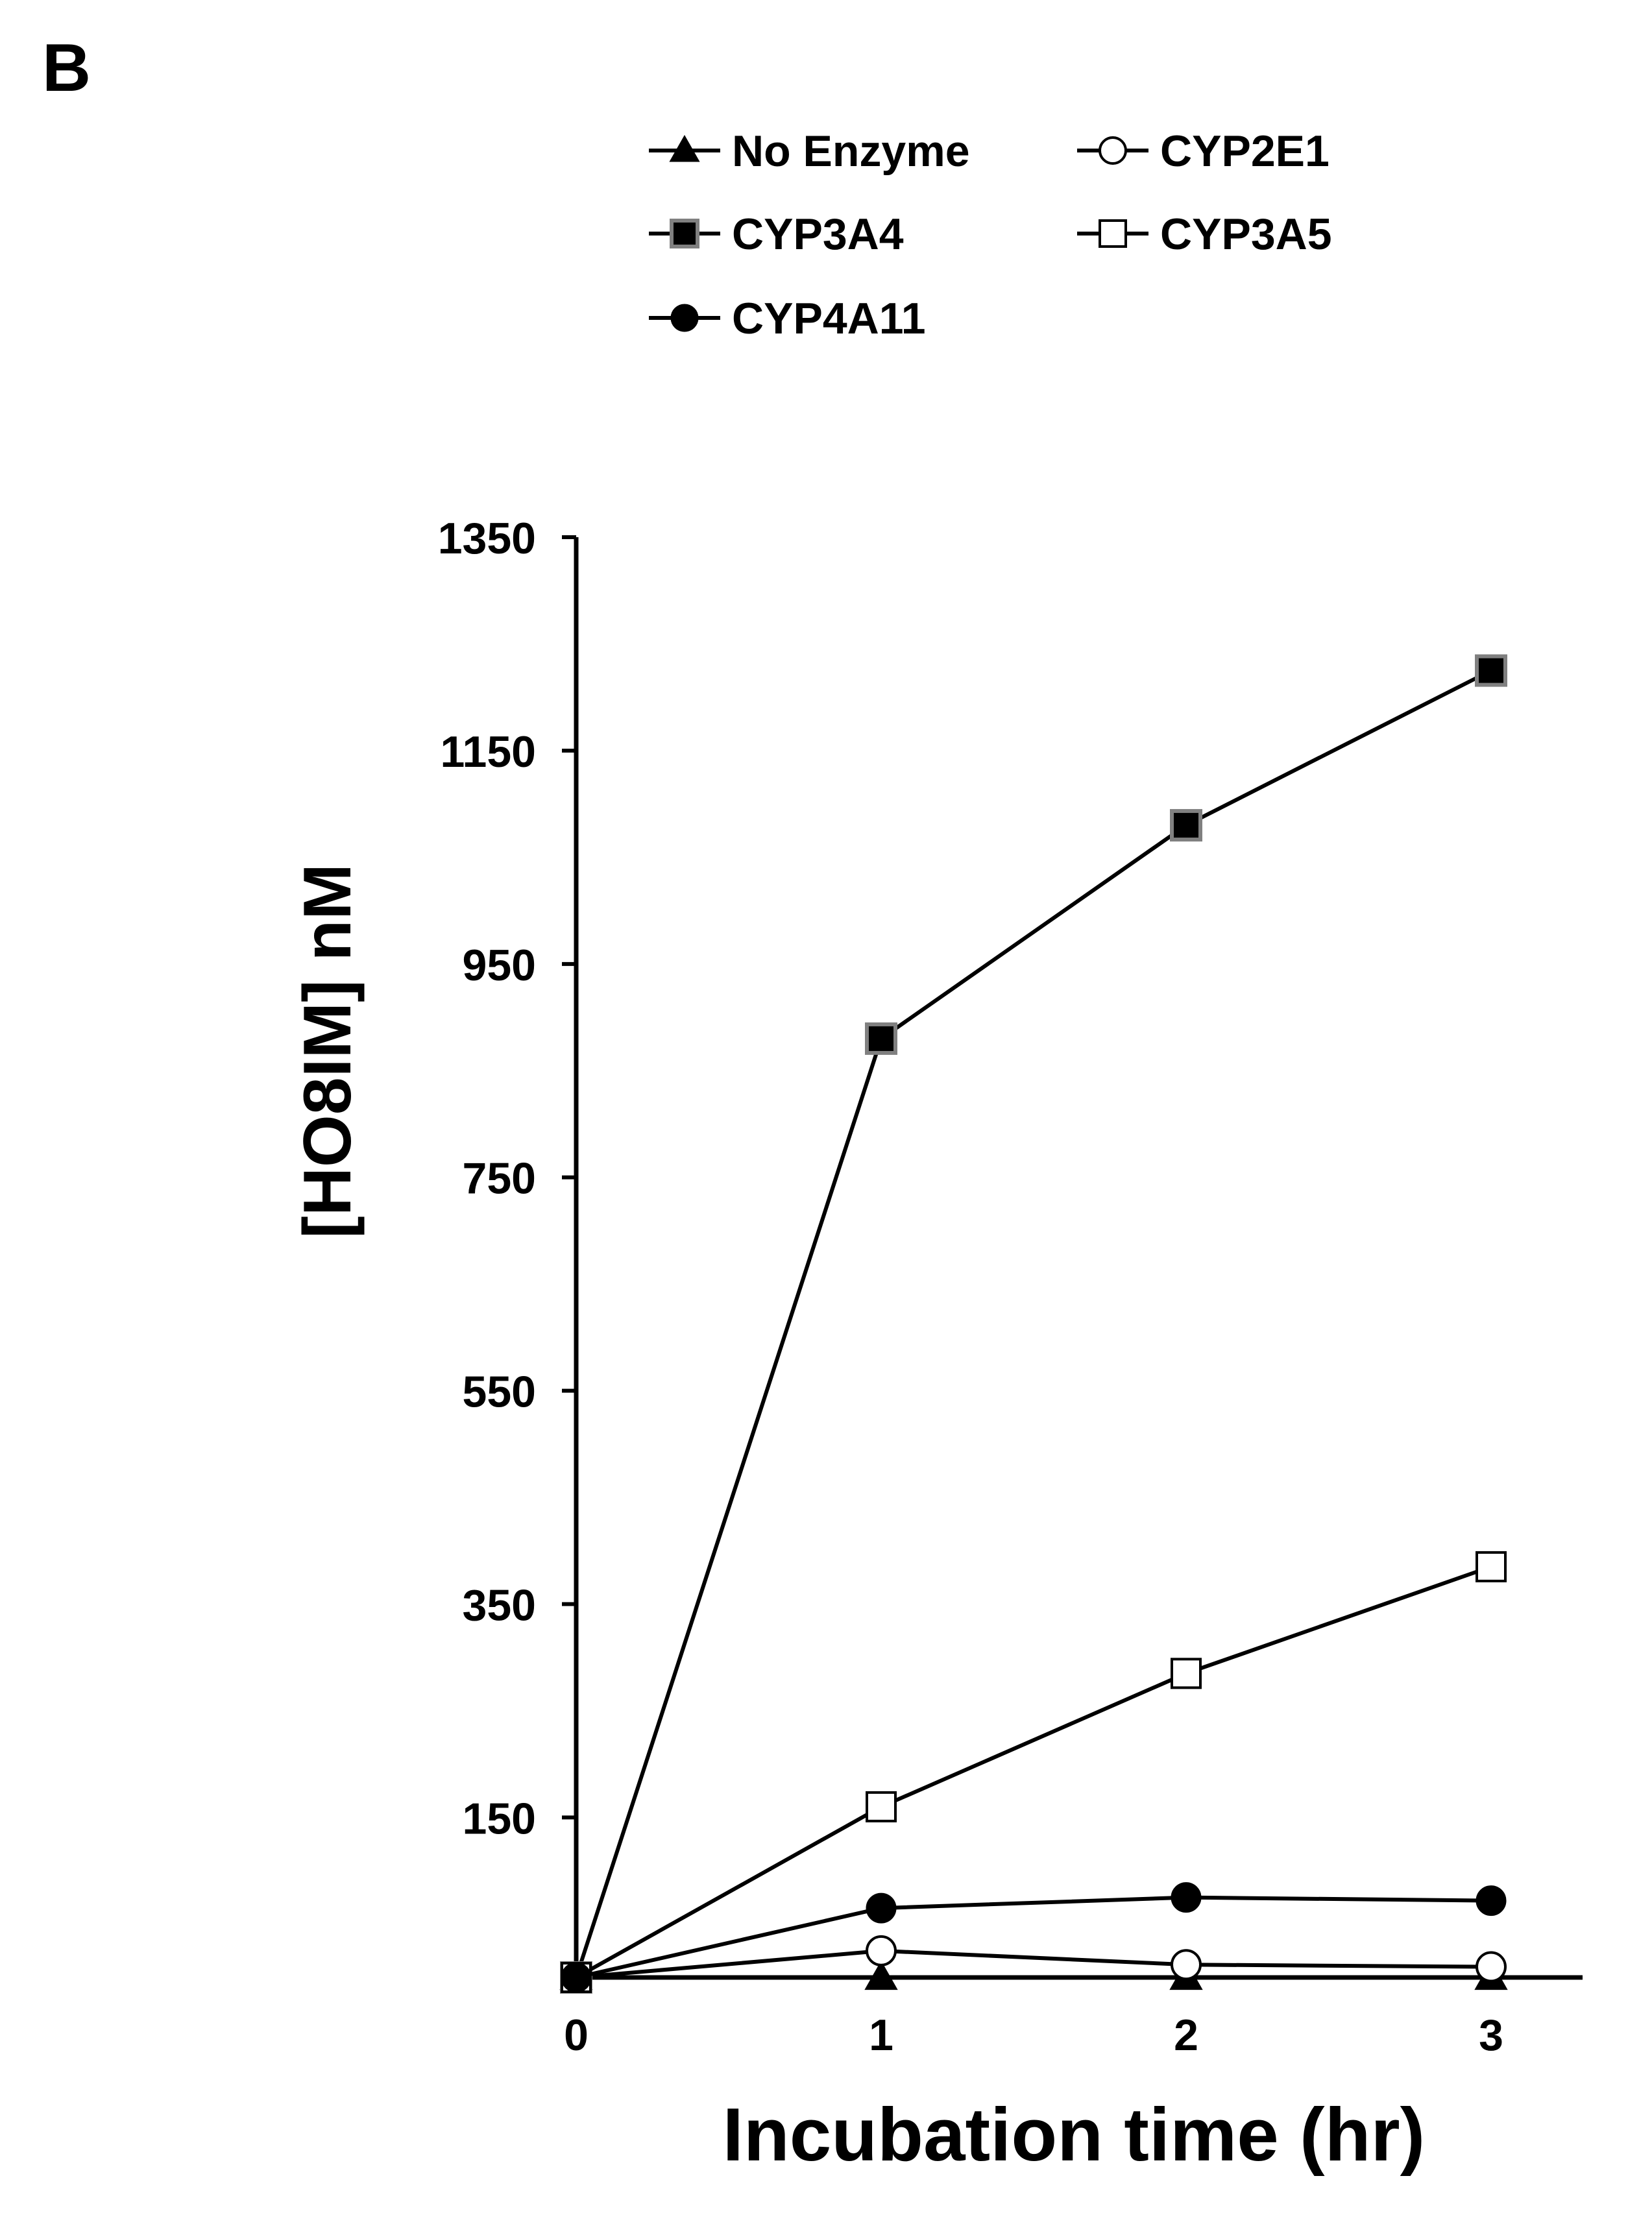  I want to click on series-cyp4a11, so click(1034, 1937).